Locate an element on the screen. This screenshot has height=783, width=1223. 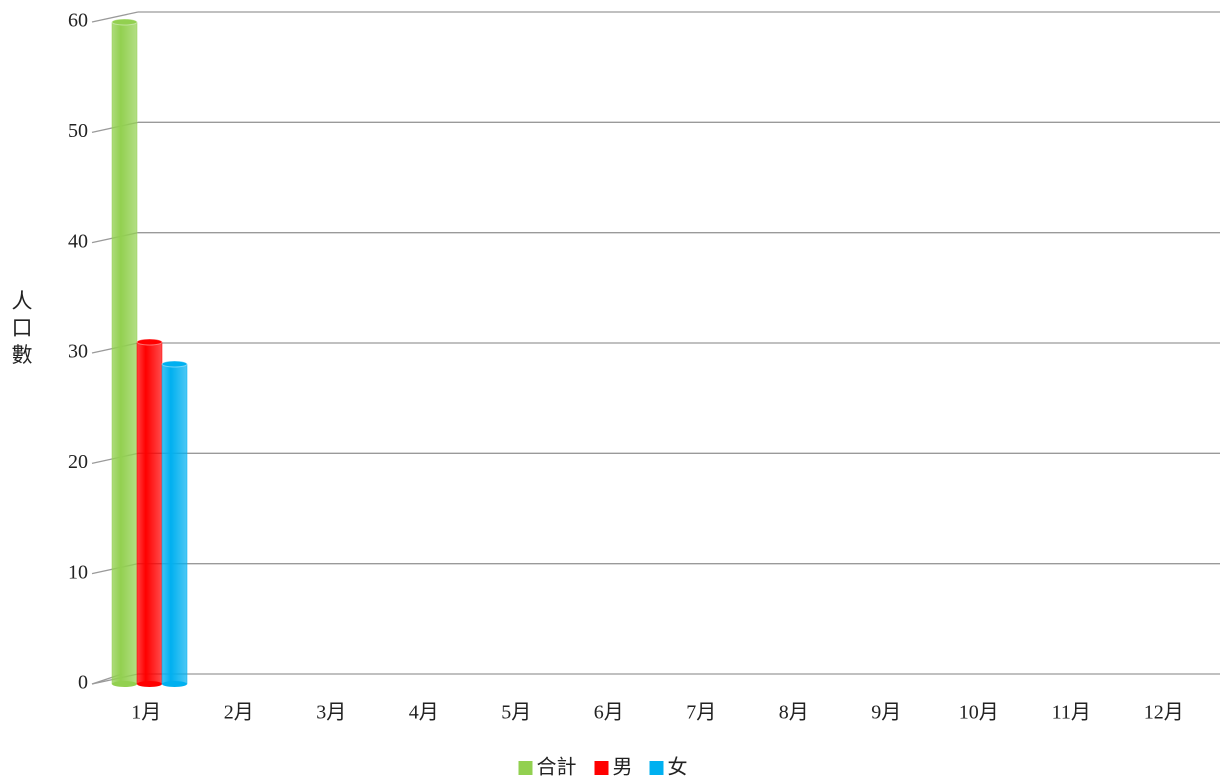
x-tick-label: 9月 is located at coordinates (886, 713).